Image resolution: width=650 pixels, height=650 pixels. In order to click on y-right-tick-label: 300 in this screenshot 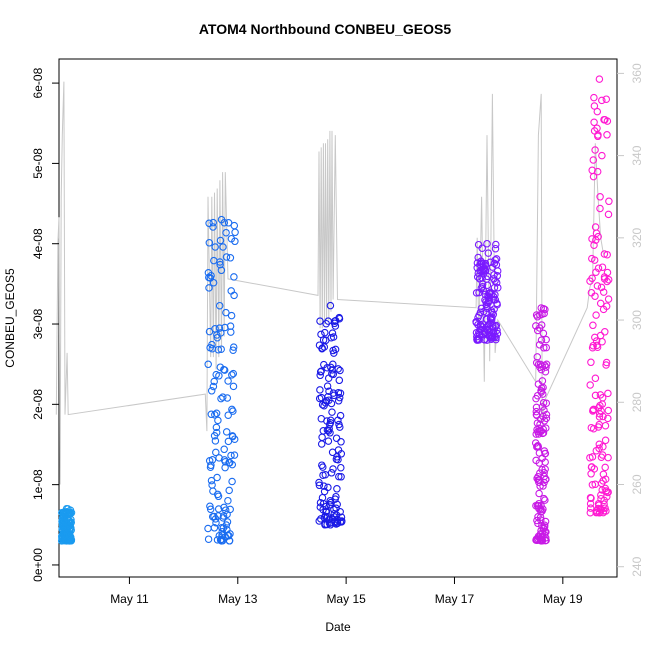, I will do `click(637, 320)`.